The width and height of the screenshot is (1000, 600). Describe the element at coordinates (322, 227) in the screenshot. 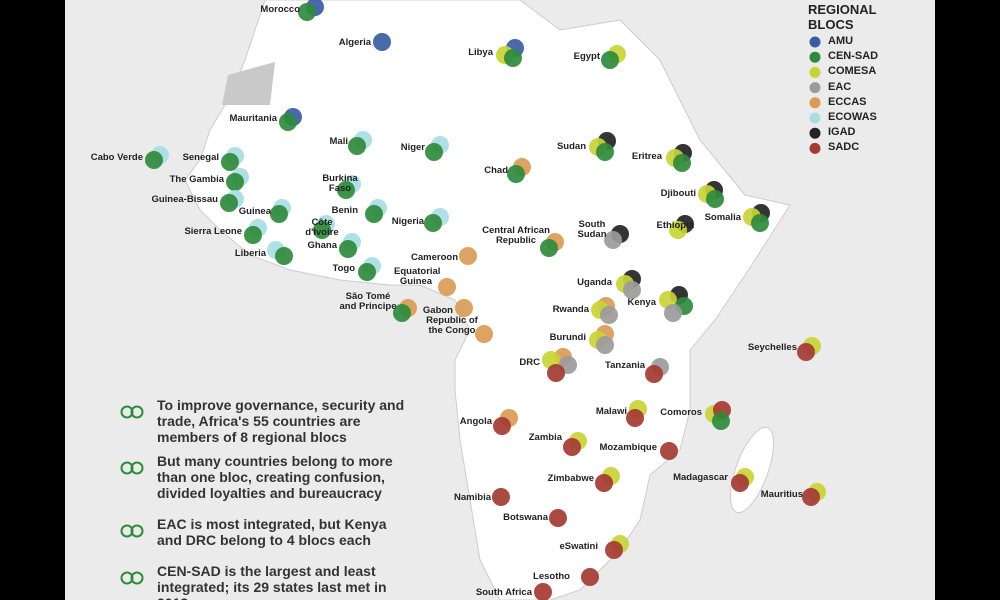

I see `country-label: Côte d'Ivoire` at that location.